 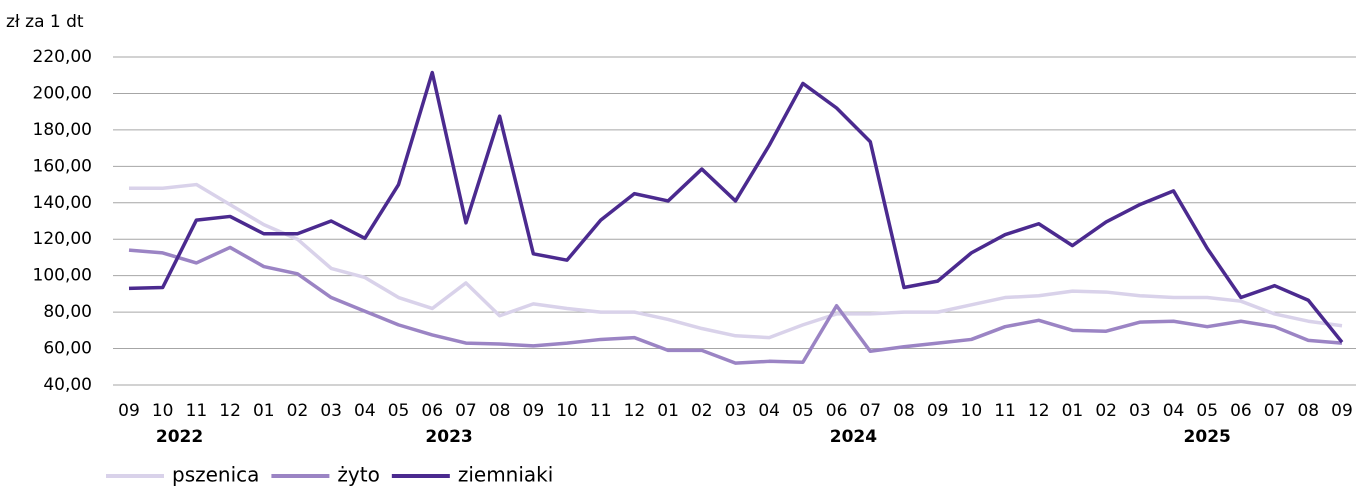 What do you see at coordinates (358, 475) in the screenshot?
I see `legend-label: żyto` at bounding box center [358, 475].